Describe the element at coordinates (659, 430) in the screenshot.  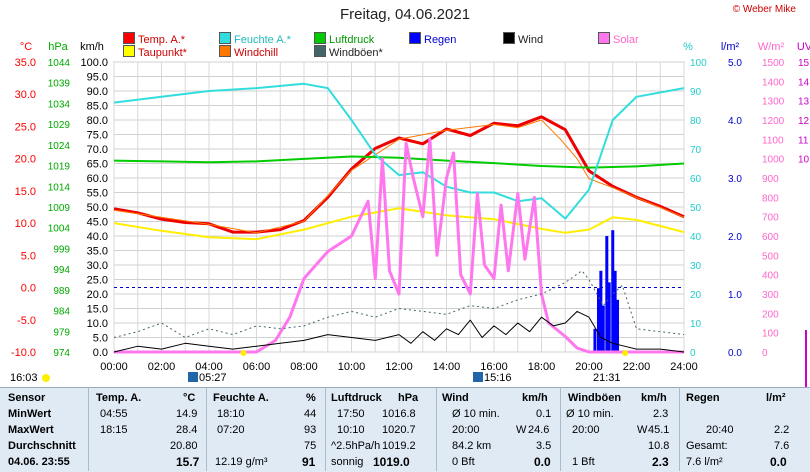
I see `gust-max: 45.1` at that location.